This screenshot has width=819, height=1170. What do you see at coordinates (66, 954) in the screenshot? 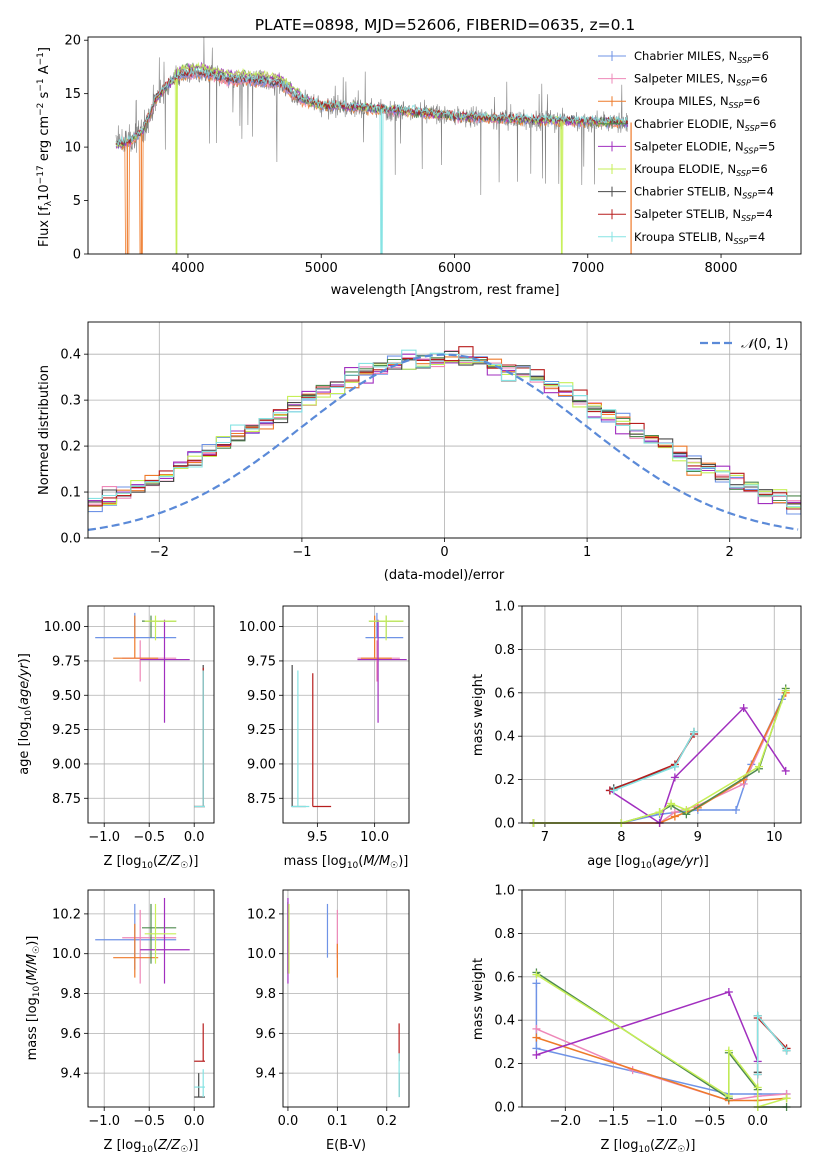
I see `mass-vs-z-ytick-label: 10.0` at bounding box center [66, 954].